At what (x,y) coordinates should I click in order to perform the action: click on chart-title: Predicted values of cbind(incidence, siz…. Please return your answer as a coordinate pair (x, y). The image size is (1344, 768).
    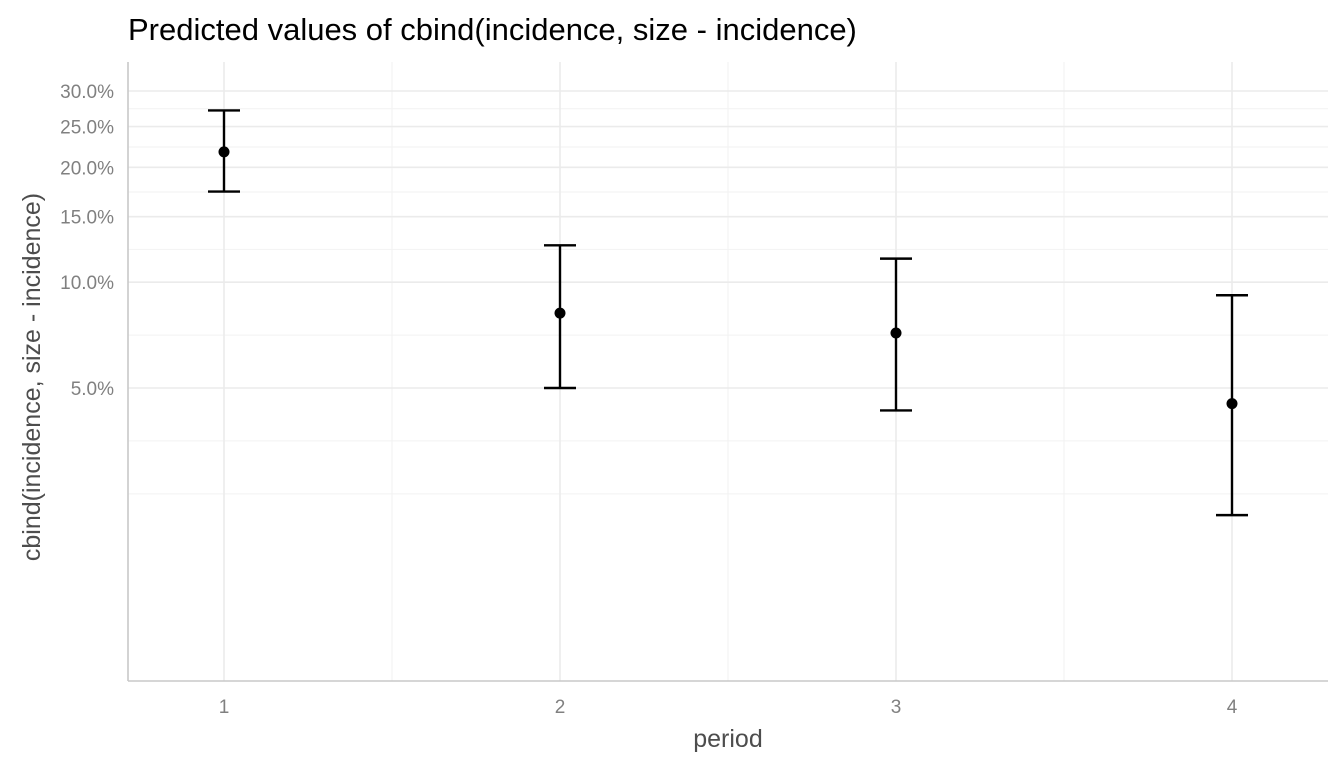
    Looking at the image, I should click on (492, 29).